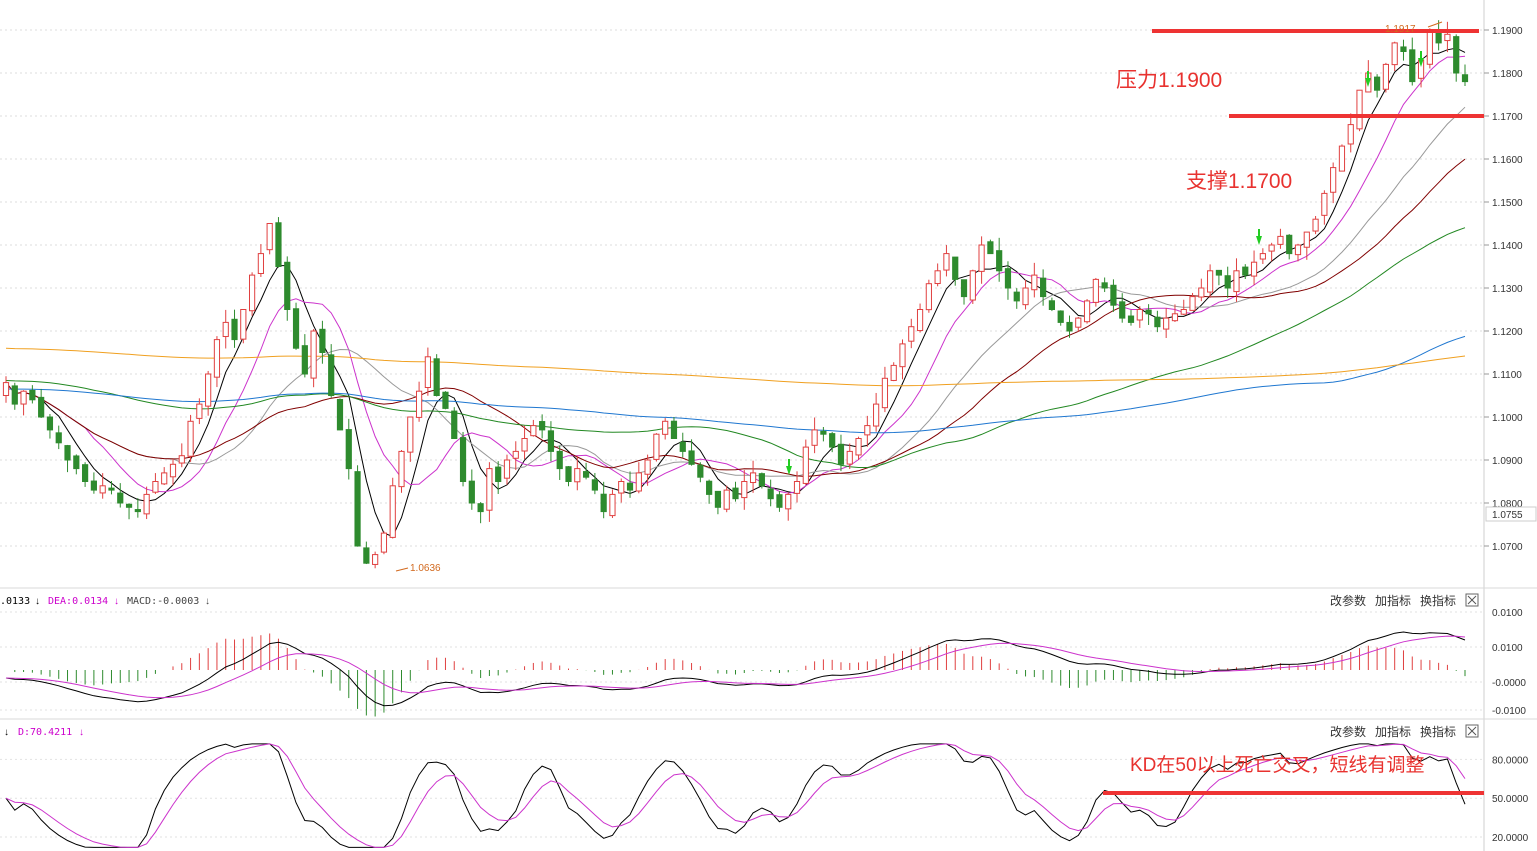  I want to click on macd-add-button: 加指标, so click(1393, 600).